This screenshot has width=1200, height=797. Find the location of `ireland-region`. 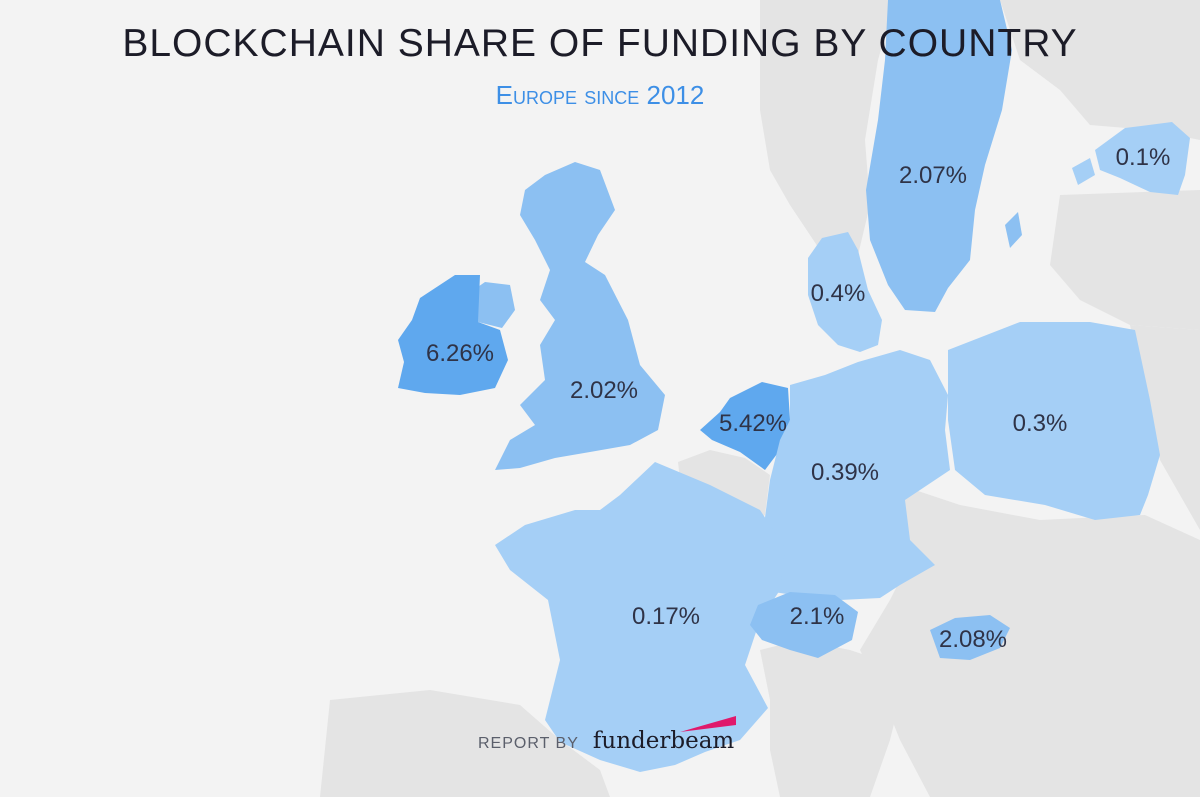

ireland-region is located at coordinates (453, 335).